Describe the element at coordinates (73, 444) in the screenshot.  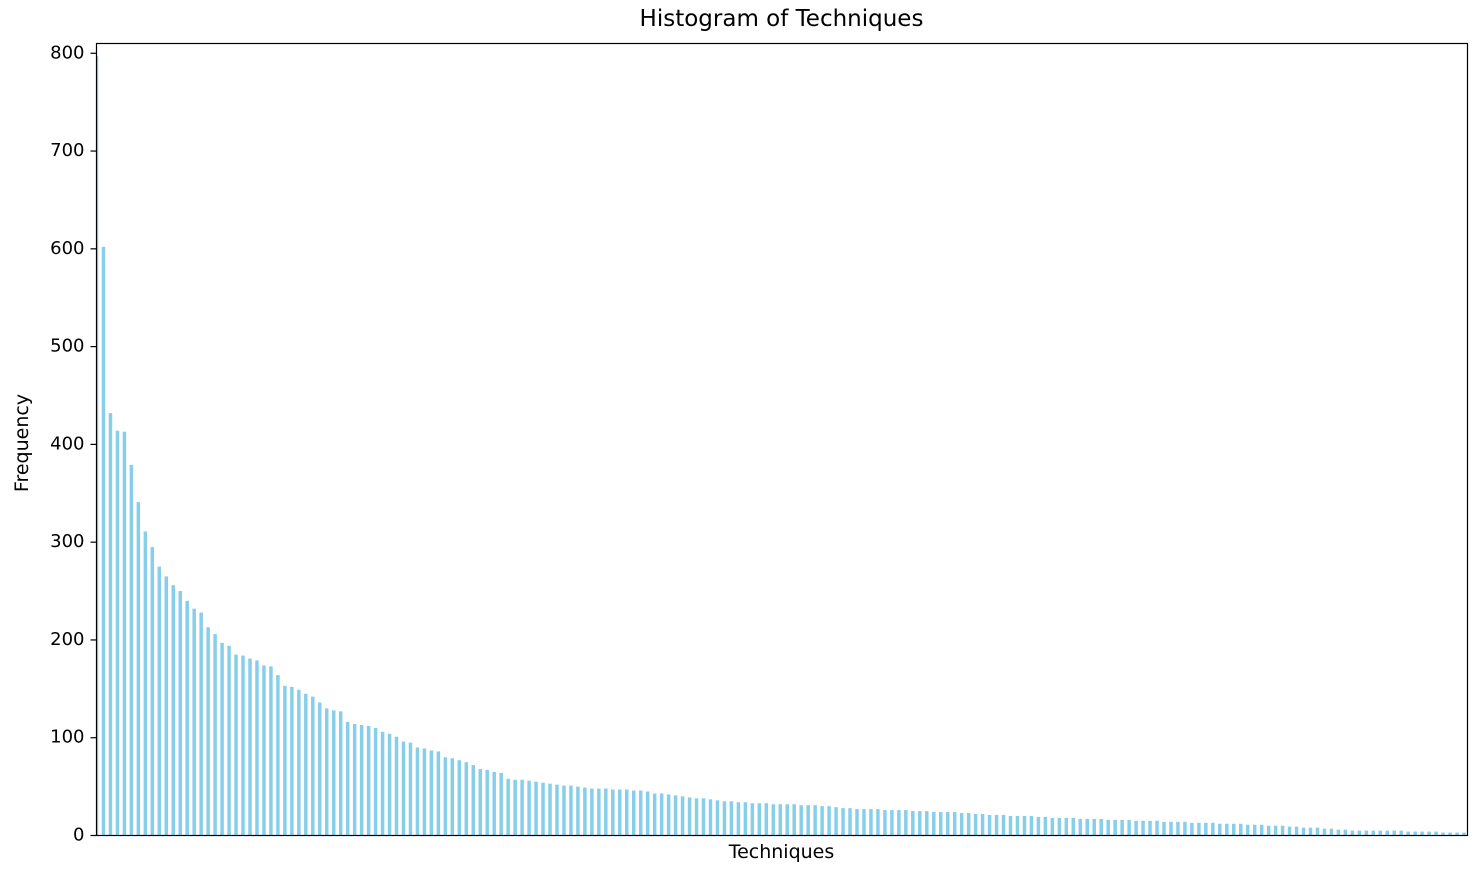
I see `y-axis: 0 100 200 300 400 500 600 700 800` at that location.